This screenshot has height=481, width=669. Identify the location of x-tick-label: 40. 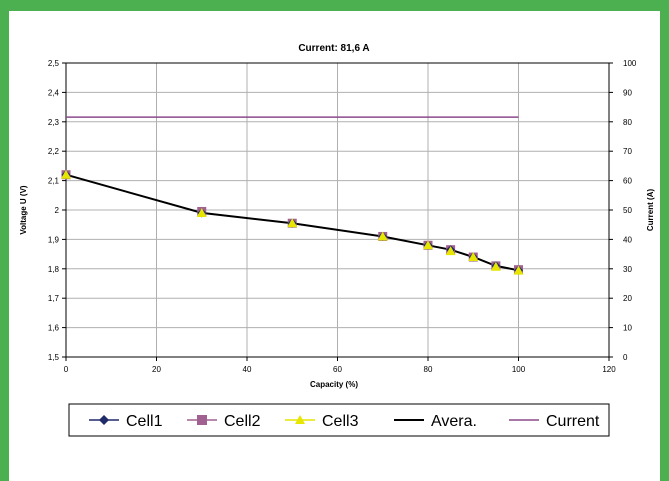
(247, 369).